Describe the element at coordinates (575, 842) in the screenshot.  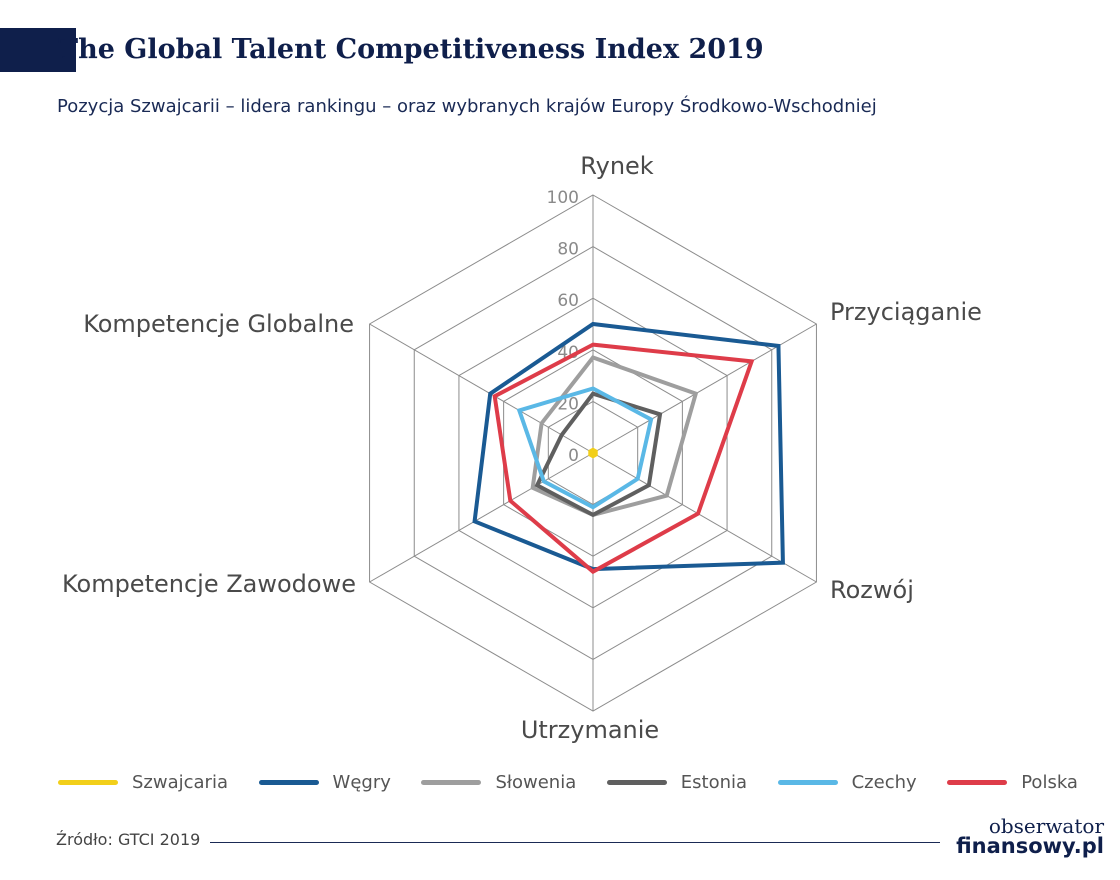
I see `footer-divider` at that location.